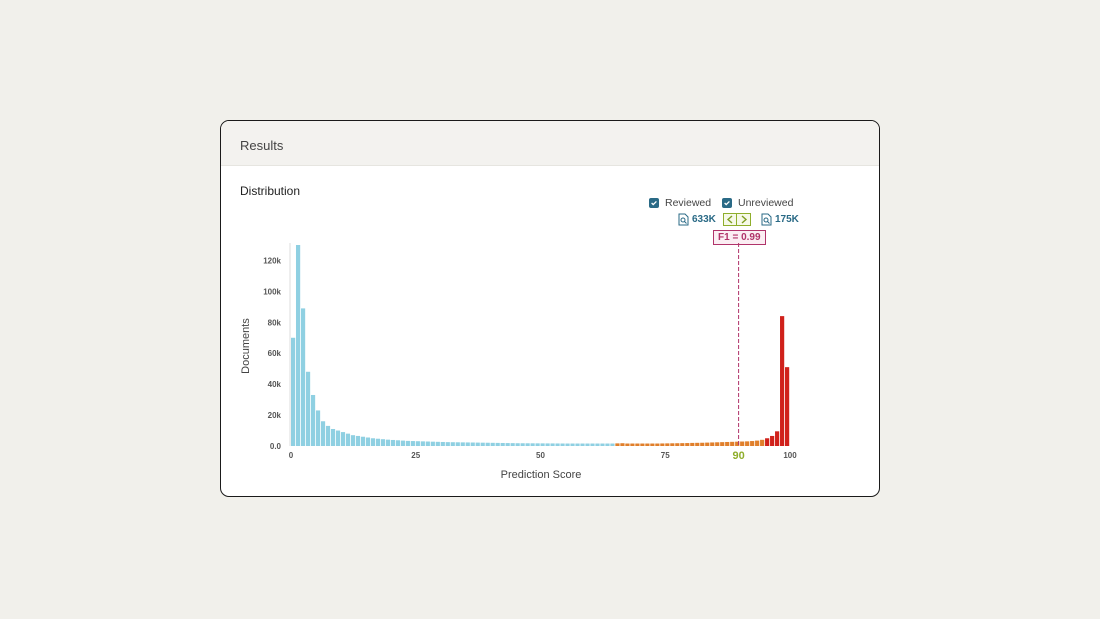 Image resolution: width=1100 pixels, height=619 pixels. I want to click on y-tick-label: 120k, so click(272, 260).